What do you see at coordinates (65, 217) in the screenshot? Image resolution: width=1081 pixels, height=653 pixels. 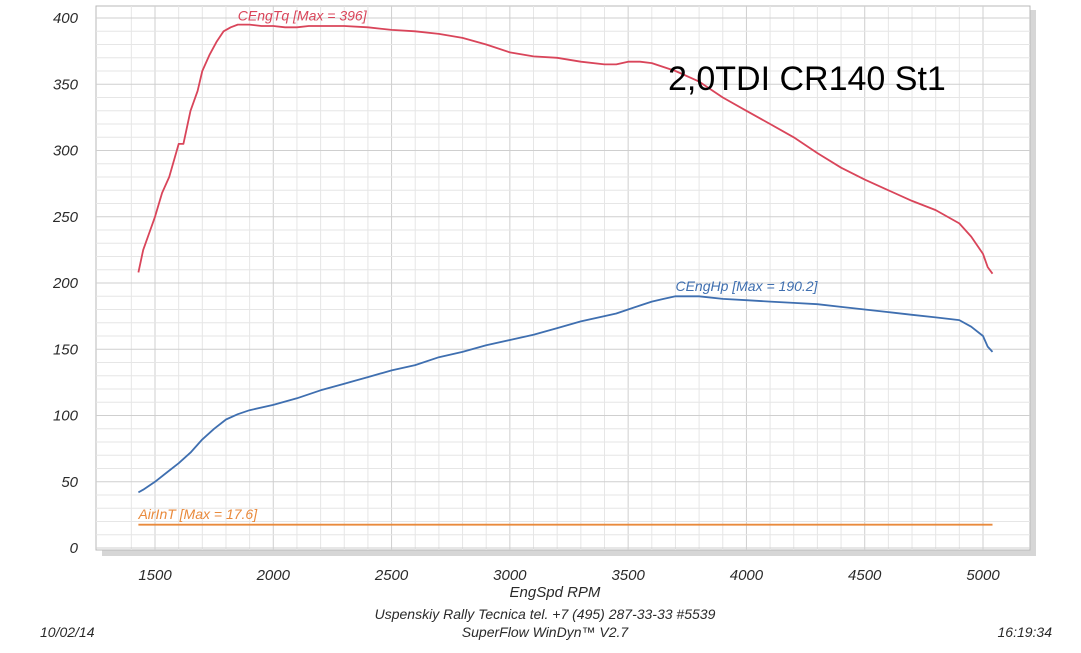 I see `y-tick-label: 250` at bounding box center [65, 217].